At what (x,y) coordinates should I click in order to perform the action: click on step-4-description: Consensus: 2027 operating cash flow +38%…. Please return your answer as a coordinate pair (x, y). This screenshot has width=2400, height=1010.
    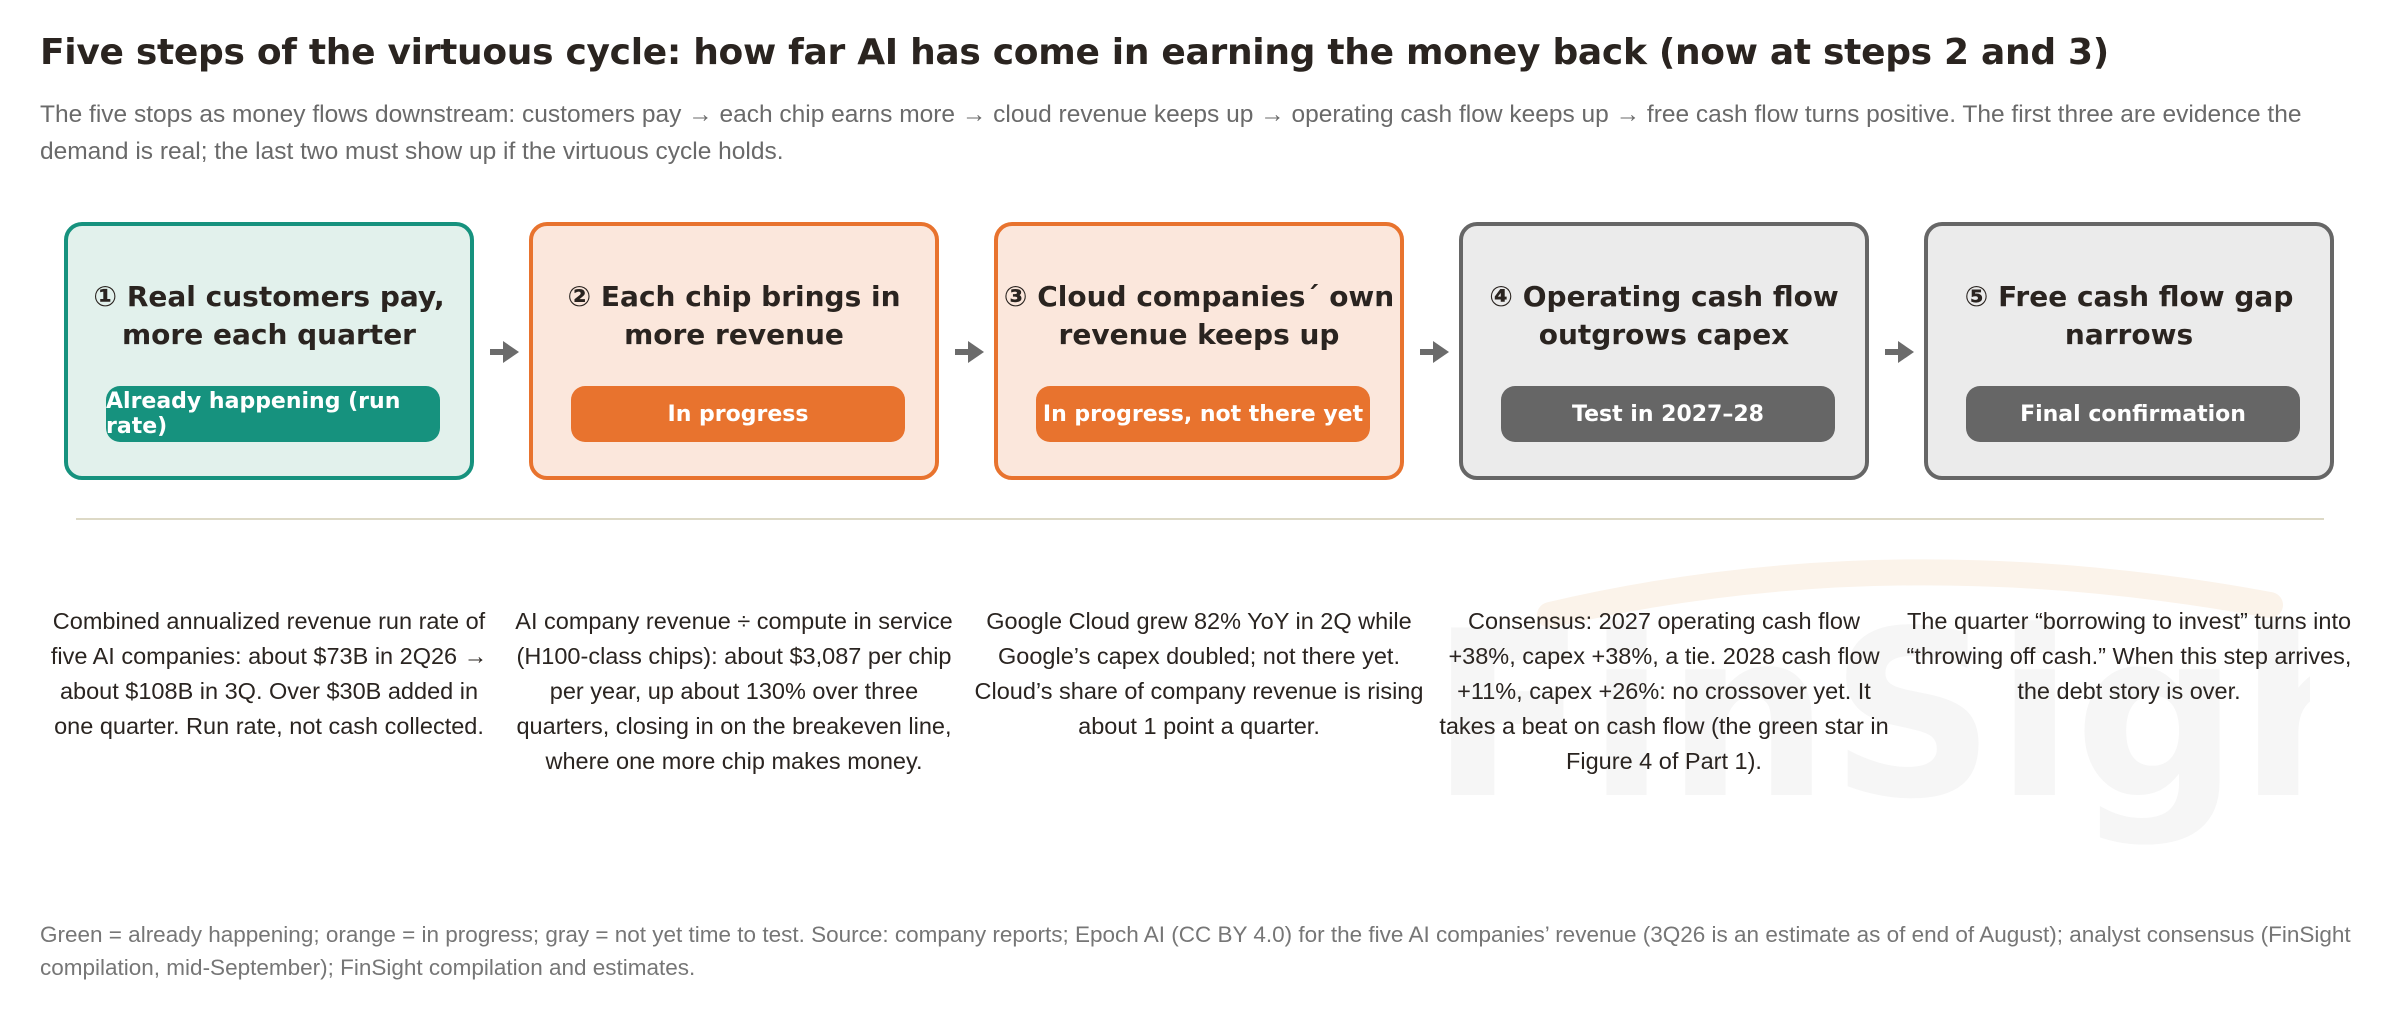
    Looking at the image, I should click on (1664, 691).